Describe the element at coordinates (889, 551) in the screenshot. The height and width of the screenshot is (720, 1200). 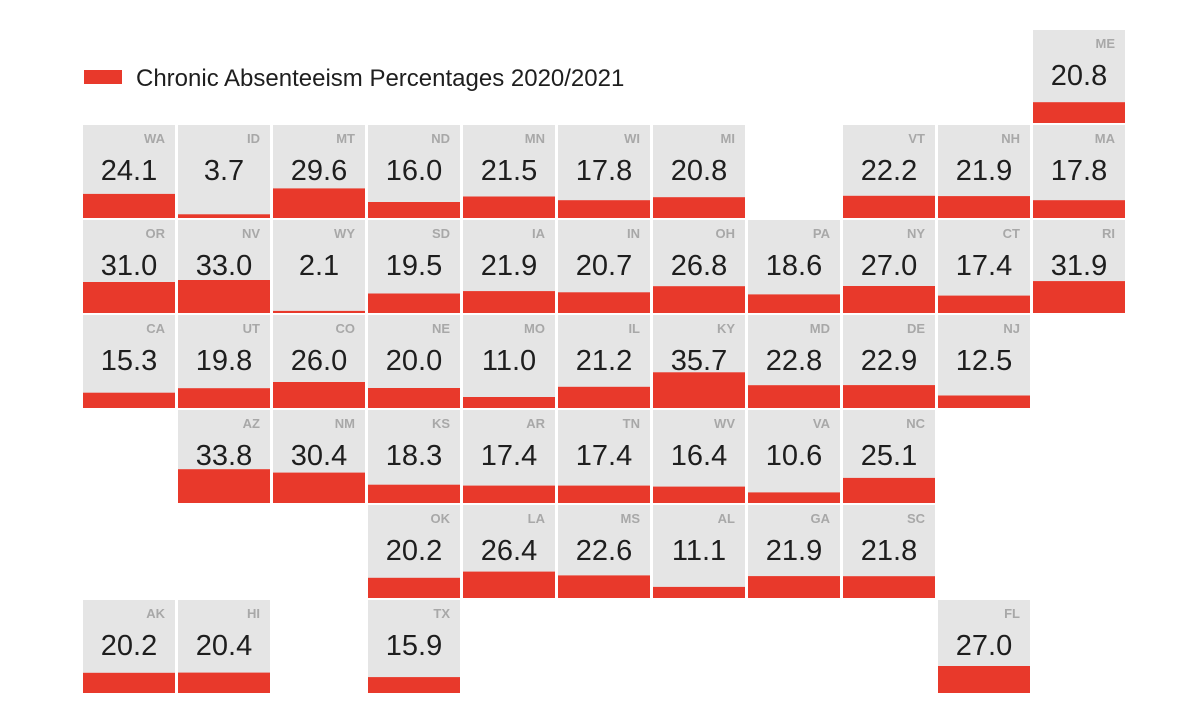
I see `tile-sc: SC 21.8` at that location.